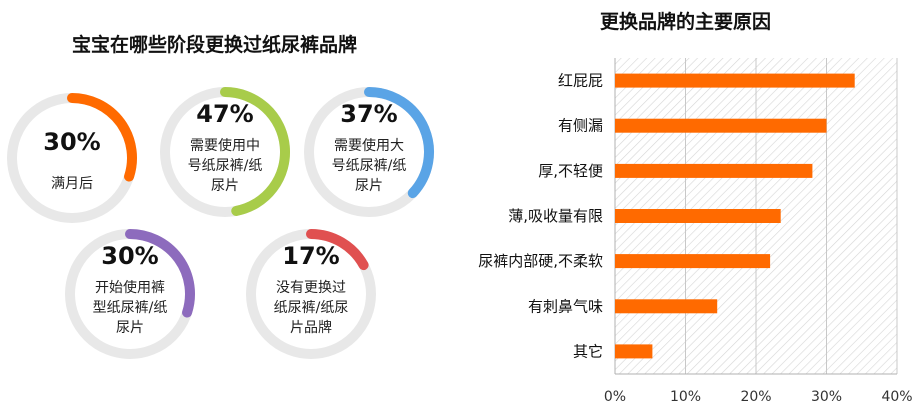 The height and width of the screenshot is (411, 919). Describe the element at coordinates (72, 184) in the screenshot. I see `ring-description-line: 满月后` at that location.